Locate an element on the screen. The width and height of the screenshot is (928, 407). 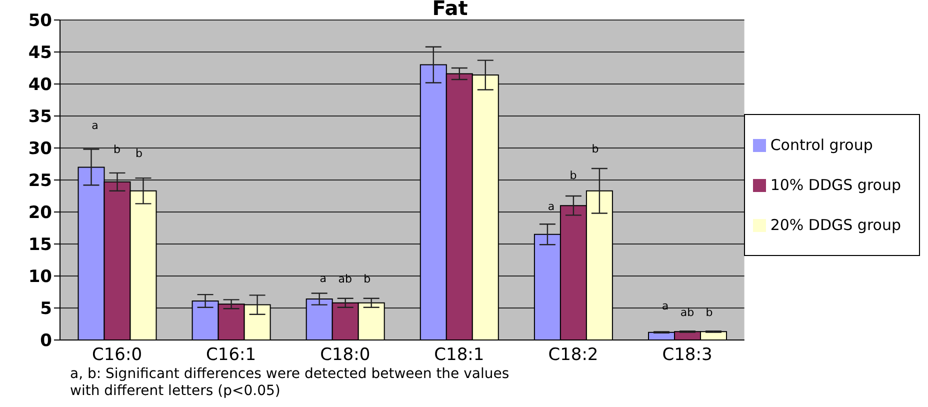
x-tick-label: C18:0 is located at coordinates (345, 355).